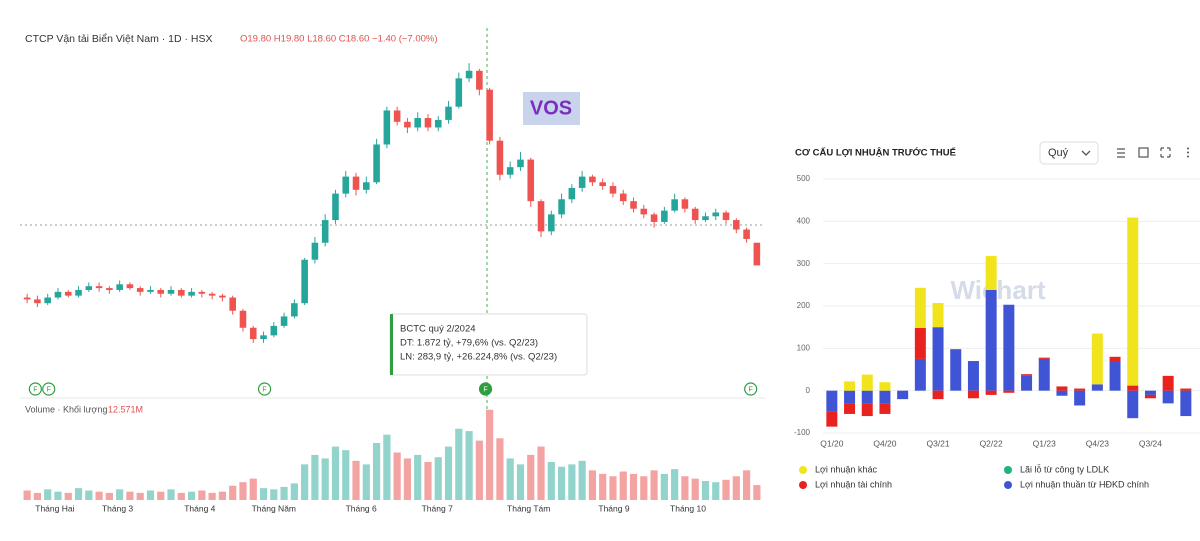  What do you see at coordinates (804, 263) in the screenshot?
I see `y-tick-label: 300` at bounding box center [804, 263].